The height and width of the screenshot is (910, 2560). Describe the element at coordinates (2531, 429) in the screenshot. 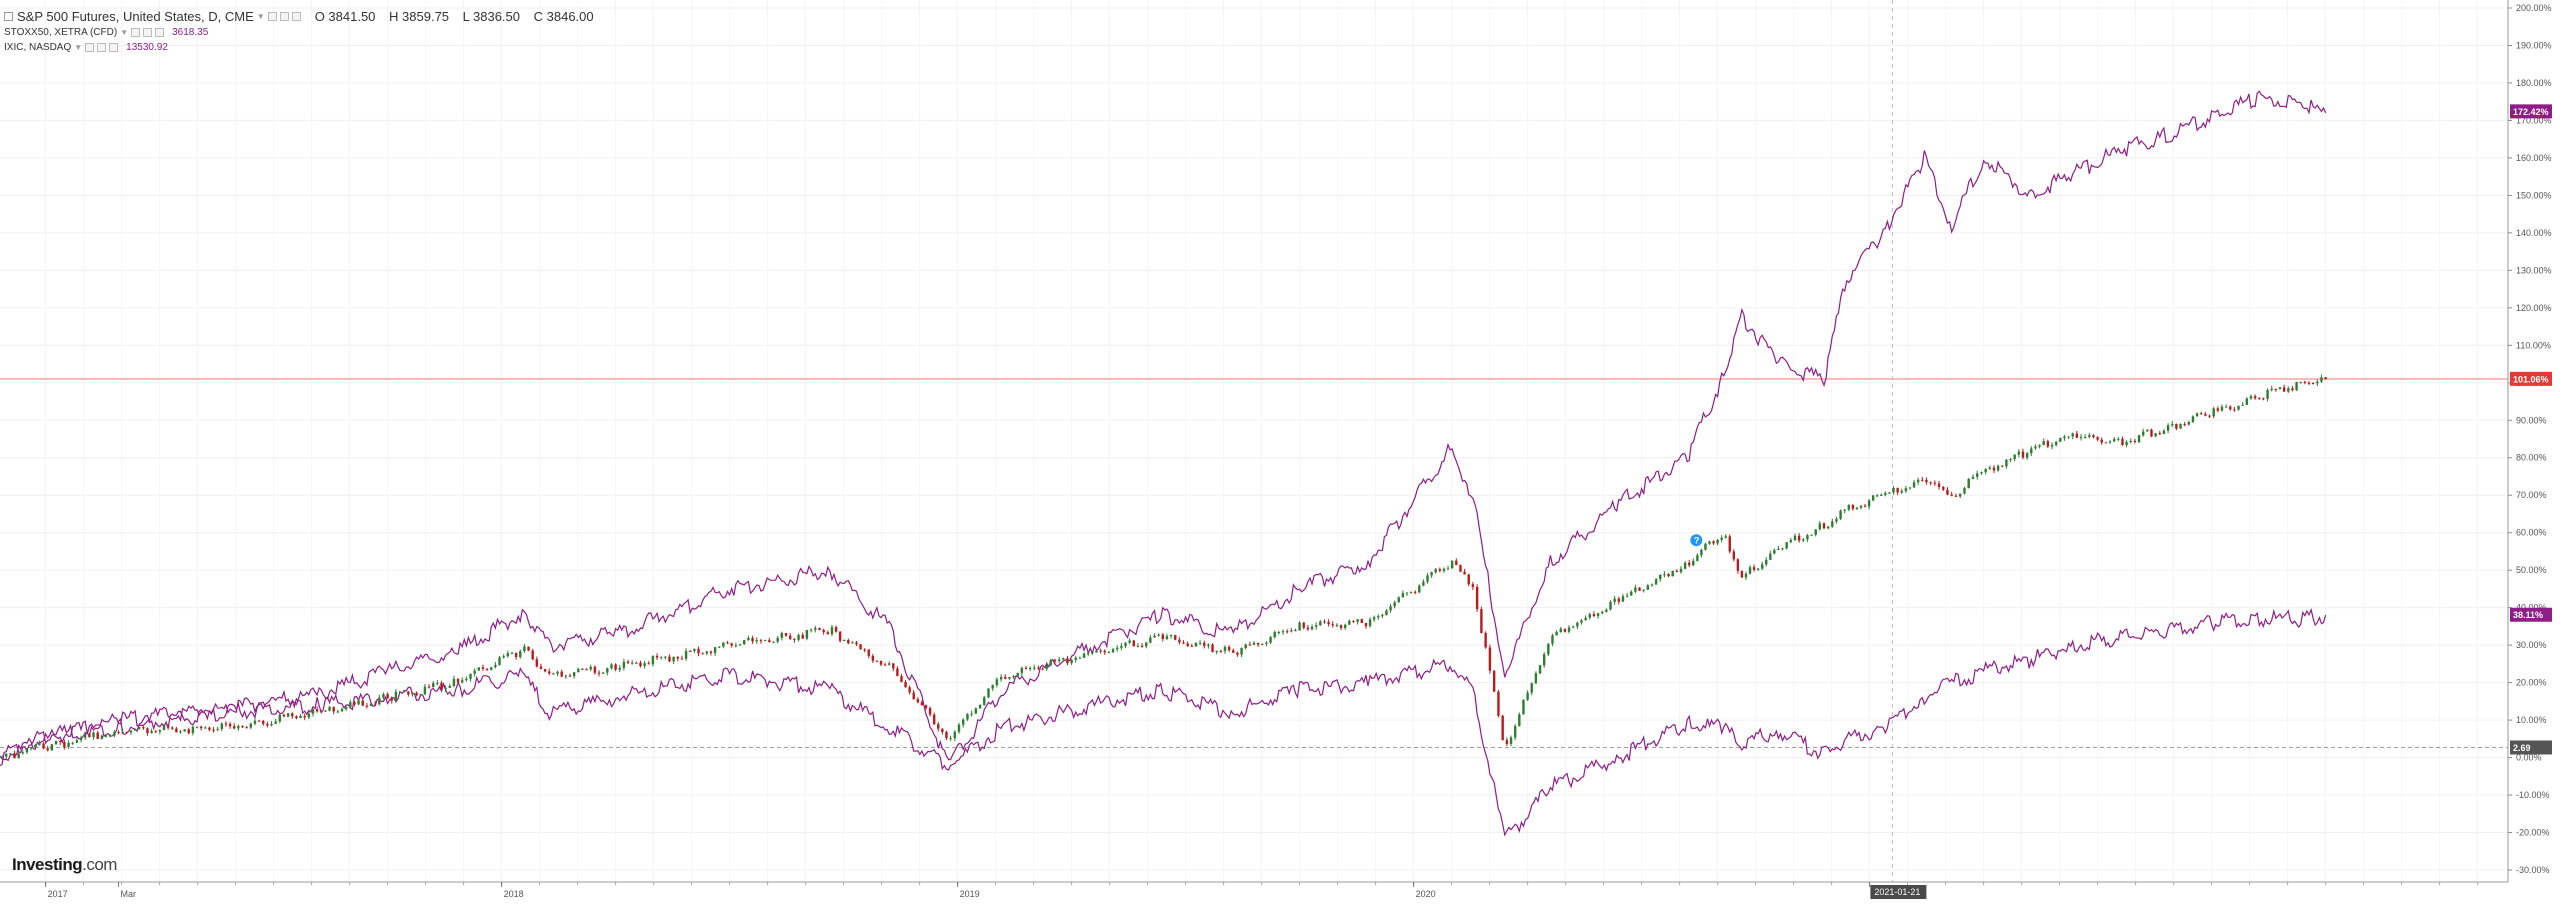

I see `price-tags: 172.42% 101.06% 38.11% 2.69` at that location.